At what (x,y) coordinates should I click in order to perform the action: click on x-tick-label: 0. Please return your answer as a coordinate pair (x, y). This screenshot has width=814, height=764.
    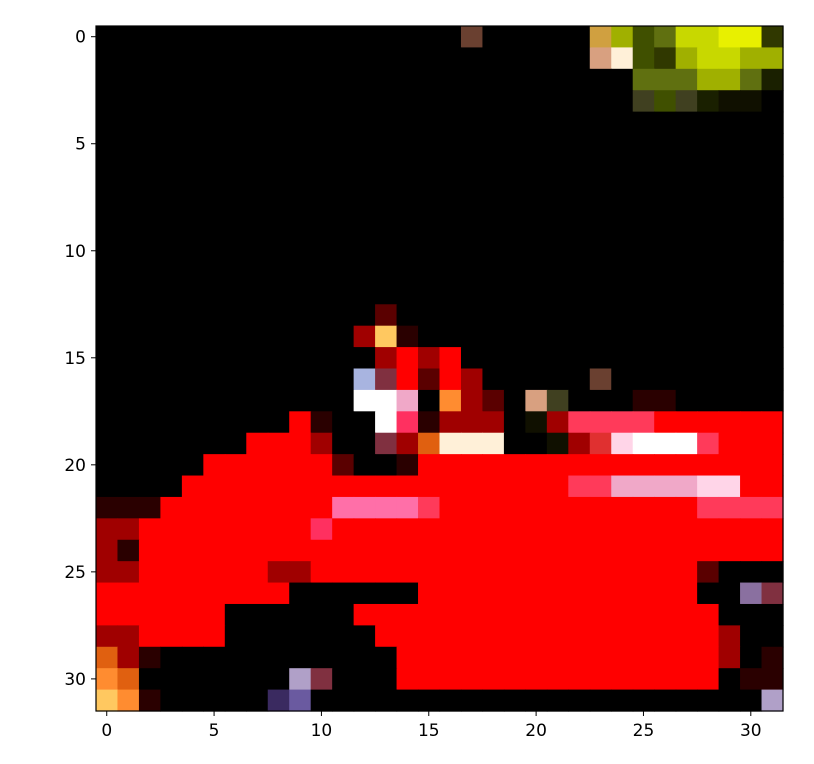
    Looking at the image, I should click on (106, 731).